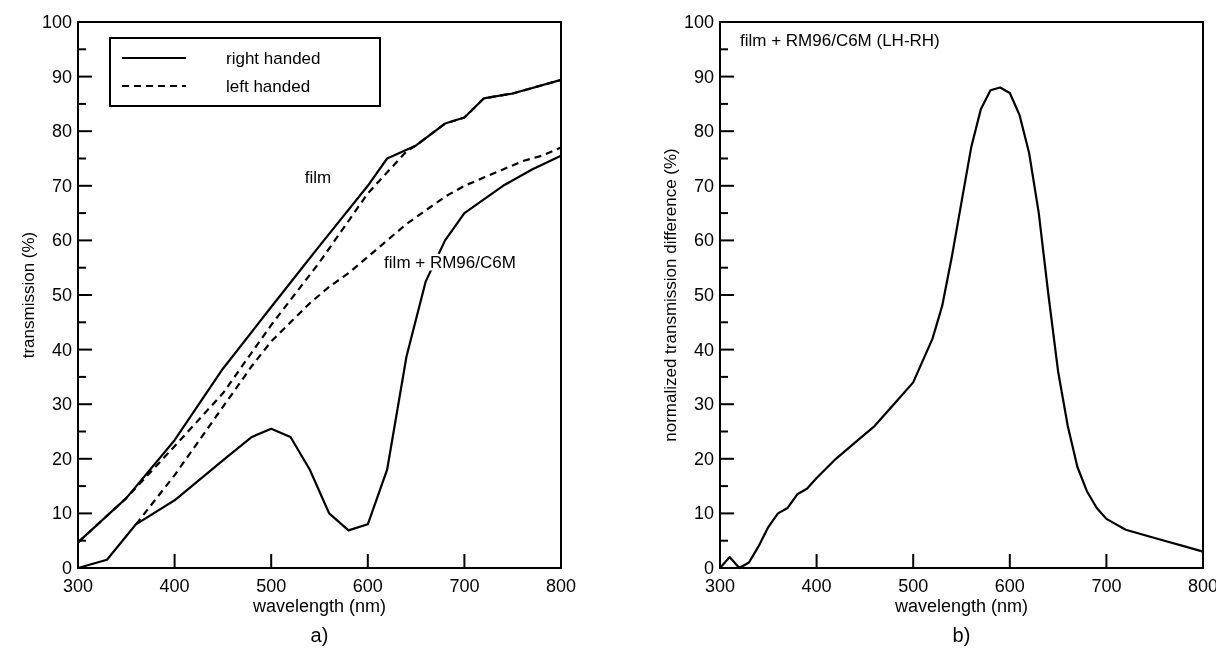  Describe the element at coordinates (840, 40) in the screenshot. I see `text: film + RM96/C6M (LH-RH)` at that location.